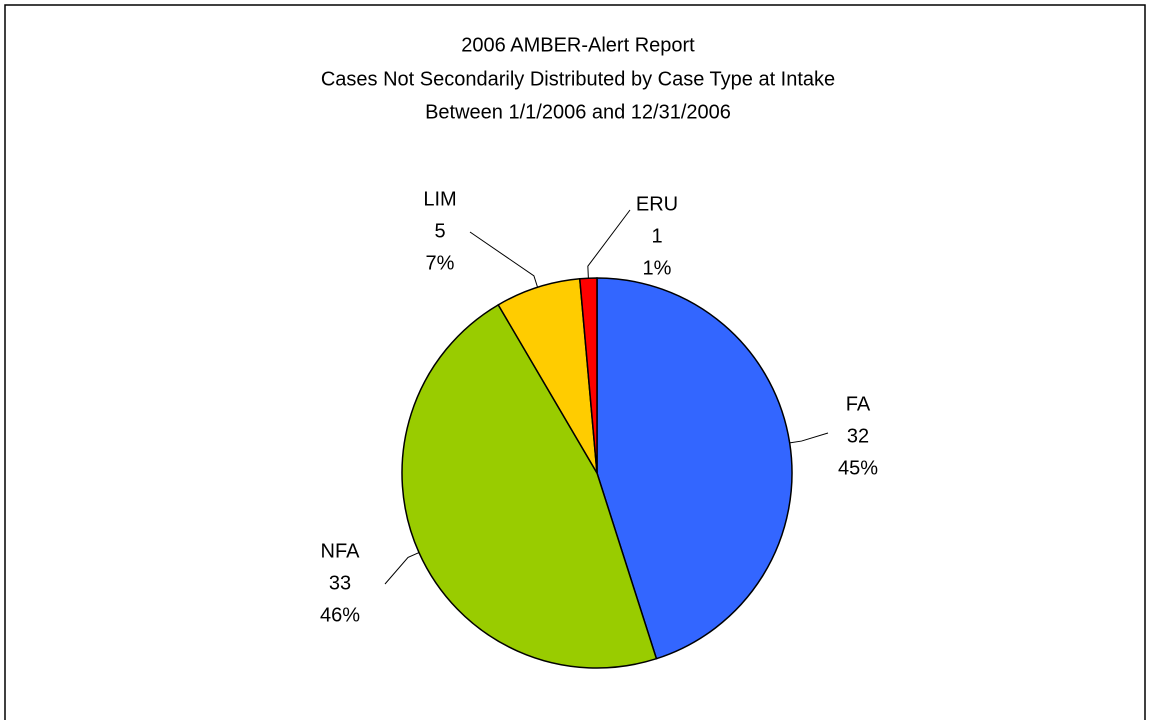 The height and width of the screenshot is (720, 1151). Describe the element at coordinates (858, 436) in the screenshot. I see `slice-value: 32` at that location.